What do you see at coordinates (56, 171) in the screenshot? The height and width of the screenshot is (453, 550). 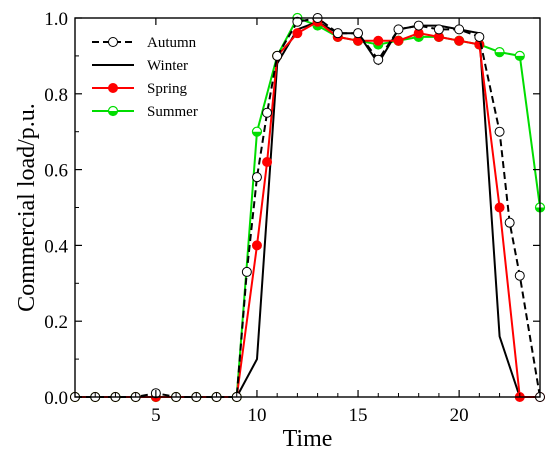 I see `y-tick-label: 0.6` at bounding box center [56, 171].